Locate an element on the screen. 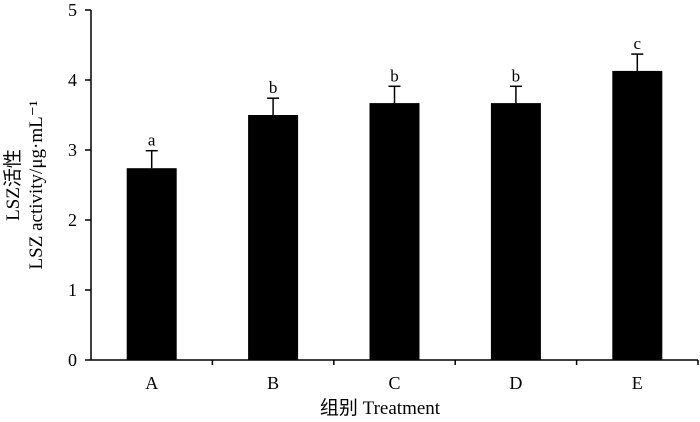 This screenshot has width=700, height=422. y-tick-label: 4 is located at coordinates (72, 80).